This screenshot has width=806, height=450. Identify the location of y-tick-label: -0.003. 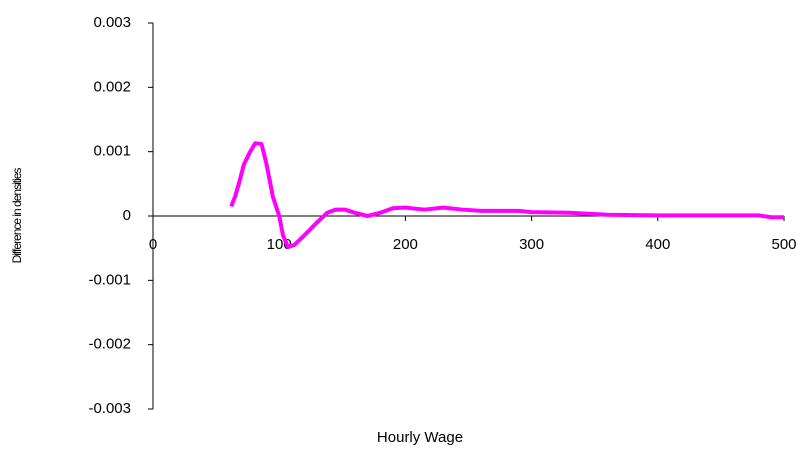
(109, 408).